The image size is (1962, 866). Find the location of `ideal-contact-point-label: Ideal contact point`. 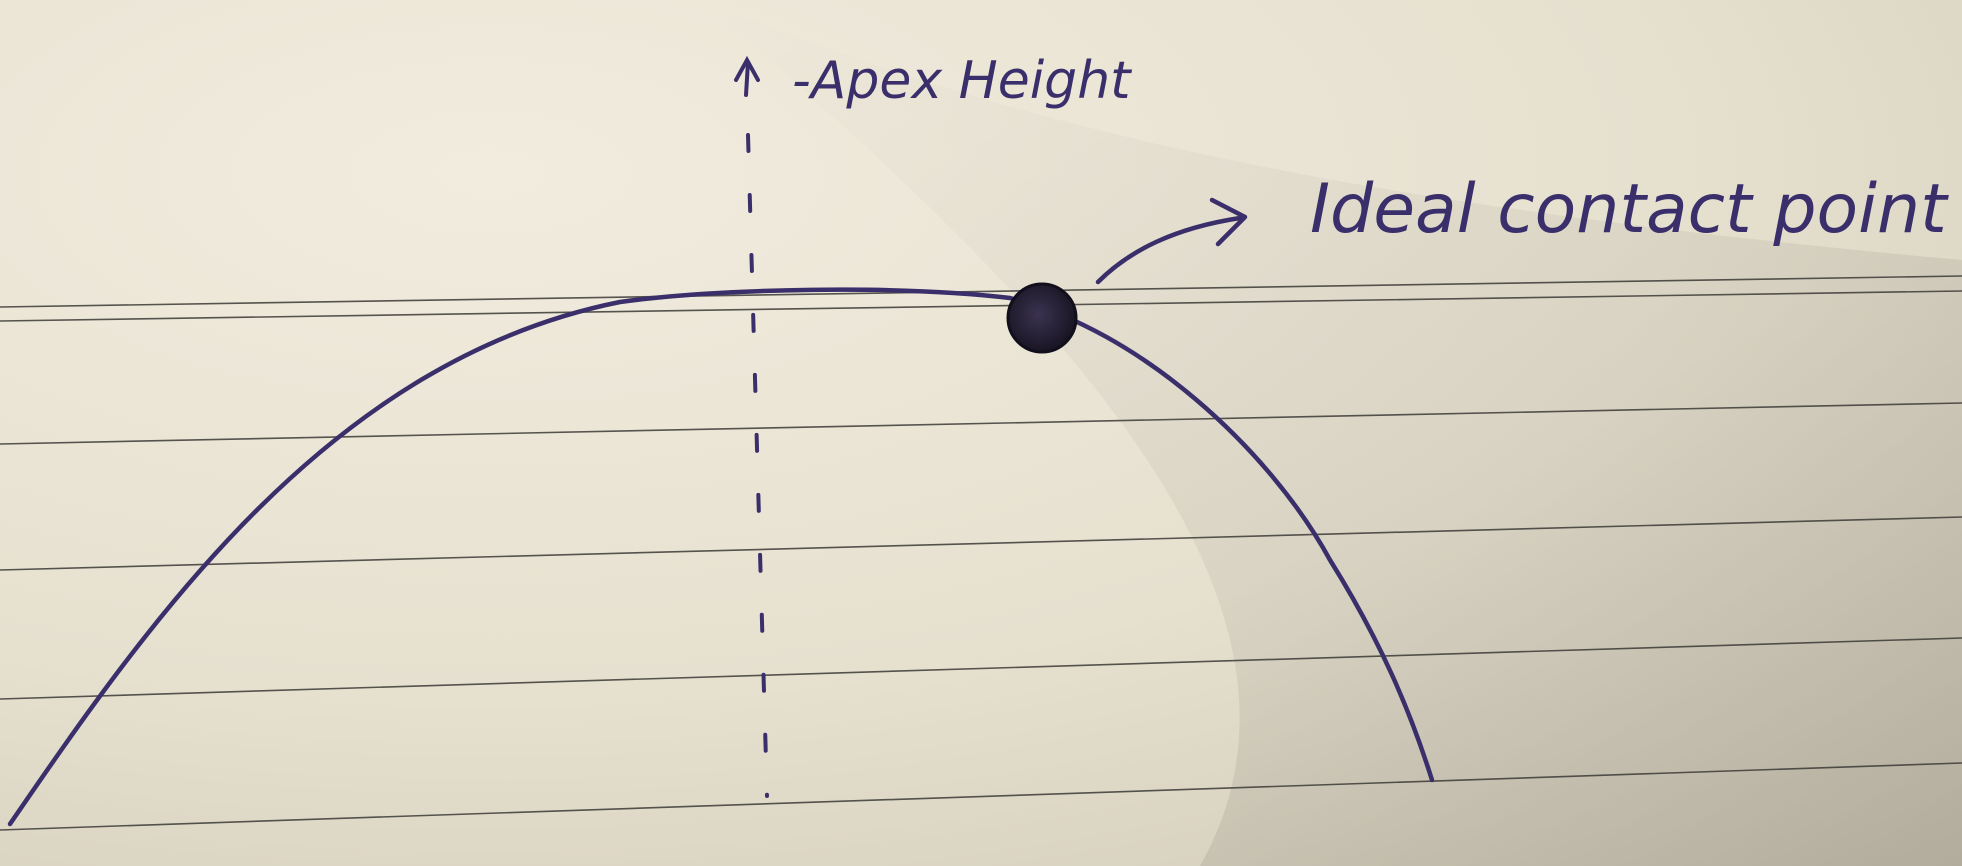

ideal-contact-point-label: Ideal contact point is located at coordinates (1629, 209).